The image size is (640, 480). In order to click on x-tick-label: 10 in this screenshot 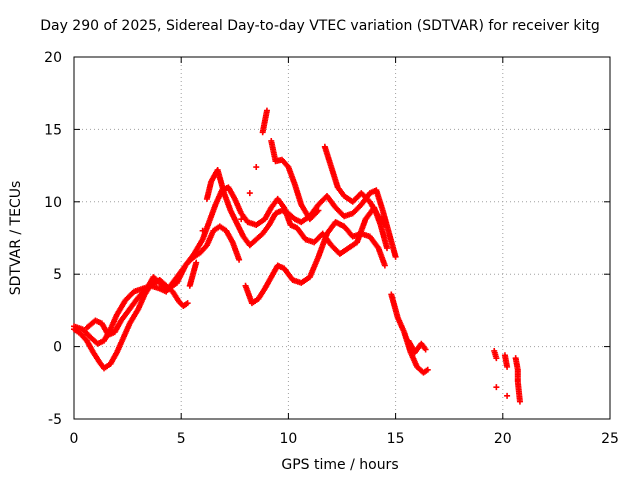, I will do `click(288, 439)`.